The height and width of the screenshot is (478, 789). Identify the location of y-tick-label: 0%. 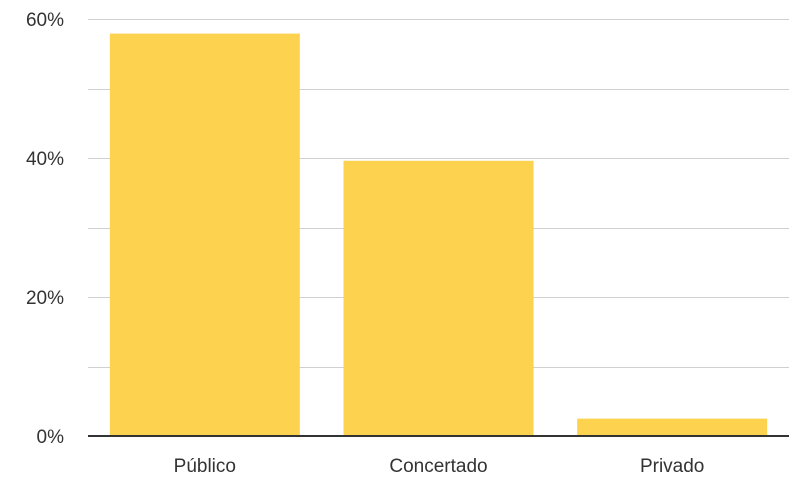
(51, 437).